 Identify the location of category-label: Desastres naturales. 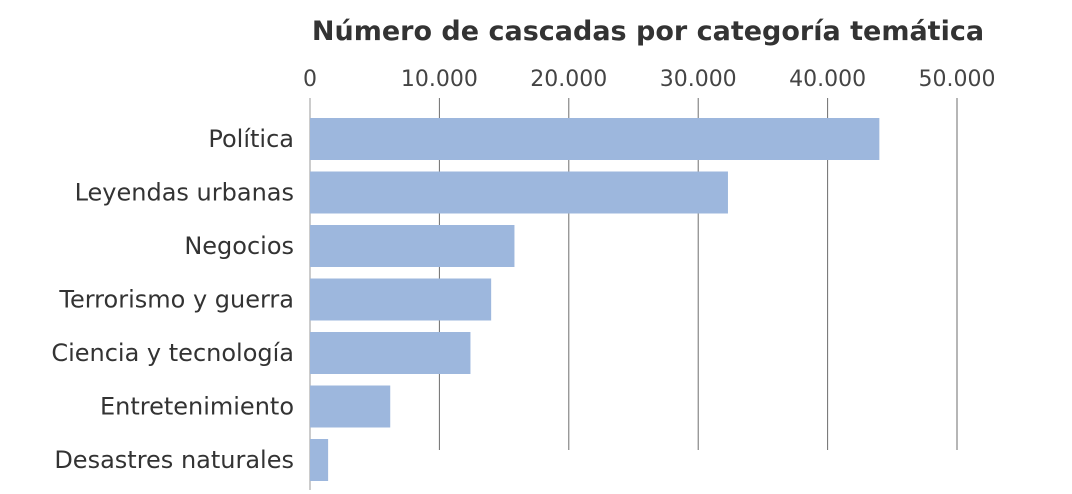
(174, 460).